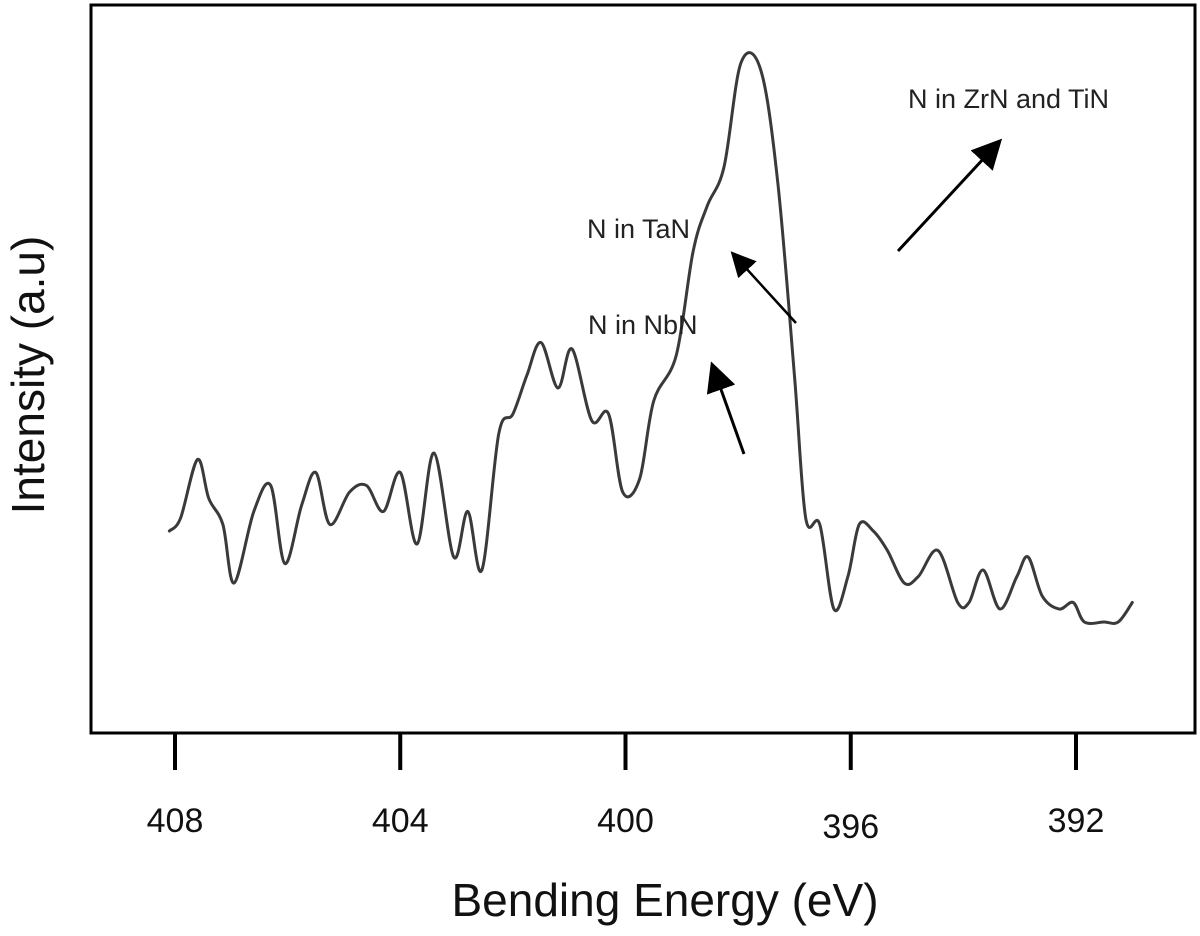 This screenshot has height=936, width=1200. I want to click on x-tick-label: 408, so click(175, 821).